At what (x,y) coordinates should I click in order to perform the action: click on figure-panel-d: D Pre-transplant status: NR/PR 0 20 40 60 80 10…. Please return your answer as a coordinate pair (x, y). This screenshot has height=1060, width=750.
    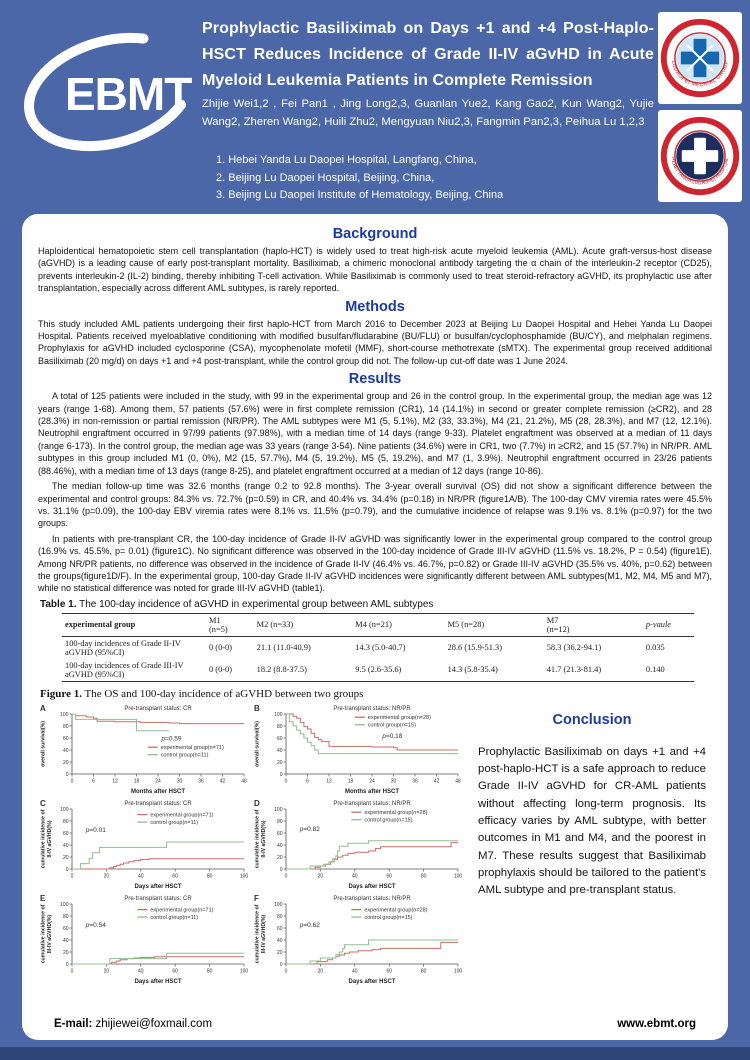
    Looking at the image, I should click on (358, 843).